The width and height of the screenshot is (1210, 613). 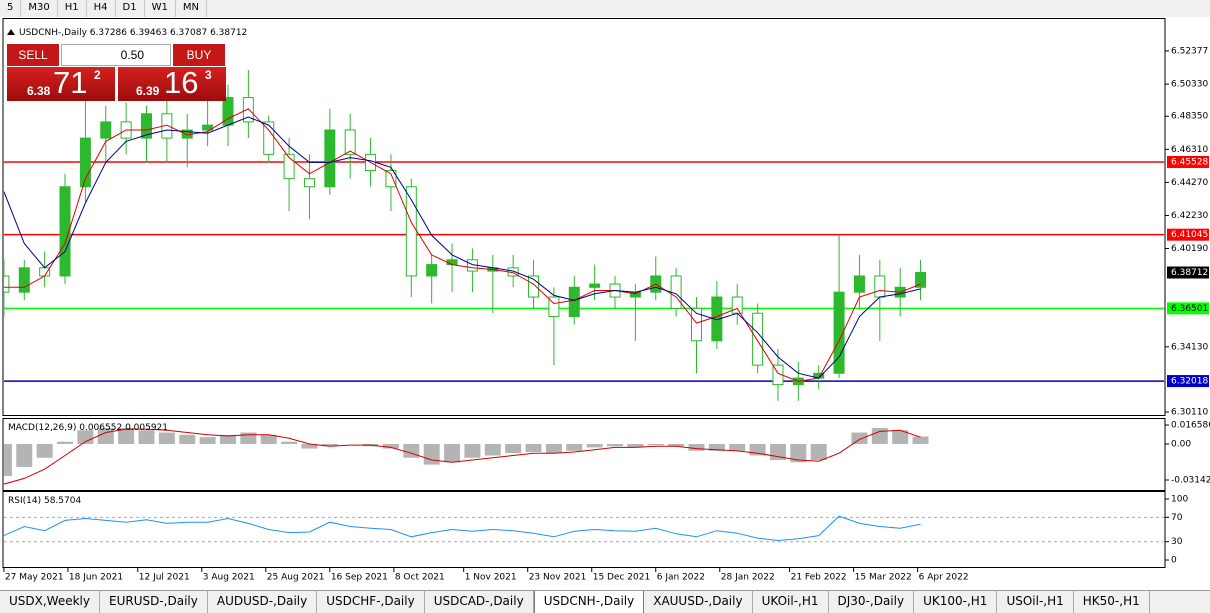 What do you see at coordinates (148, 91) in the screenshot?
I see `price-head: 6.39` at bounding box center [148, 91].